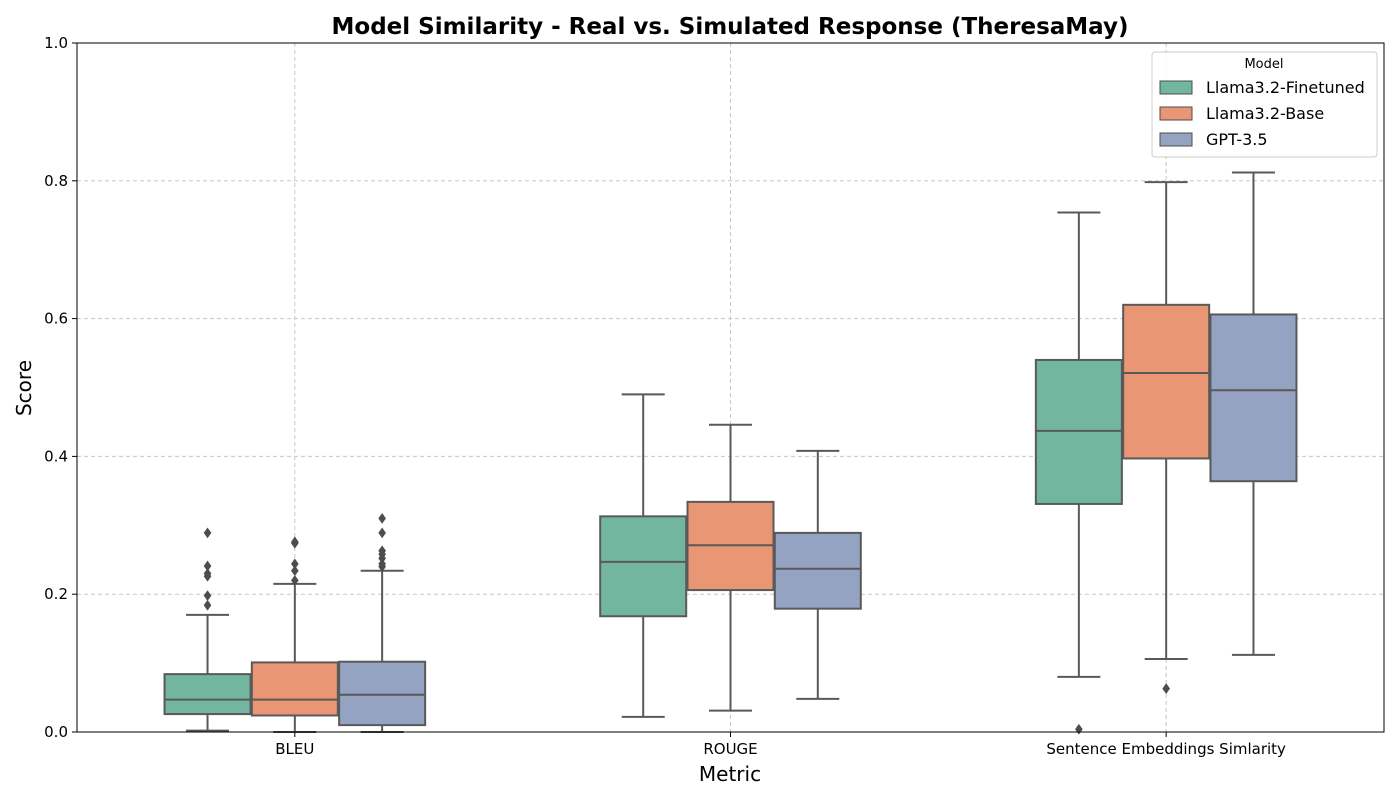 The image size is (1400, 800). Describe the element at coordinates (24, 388) in the screenshot. I see `y-axis-title: Score` at that location.